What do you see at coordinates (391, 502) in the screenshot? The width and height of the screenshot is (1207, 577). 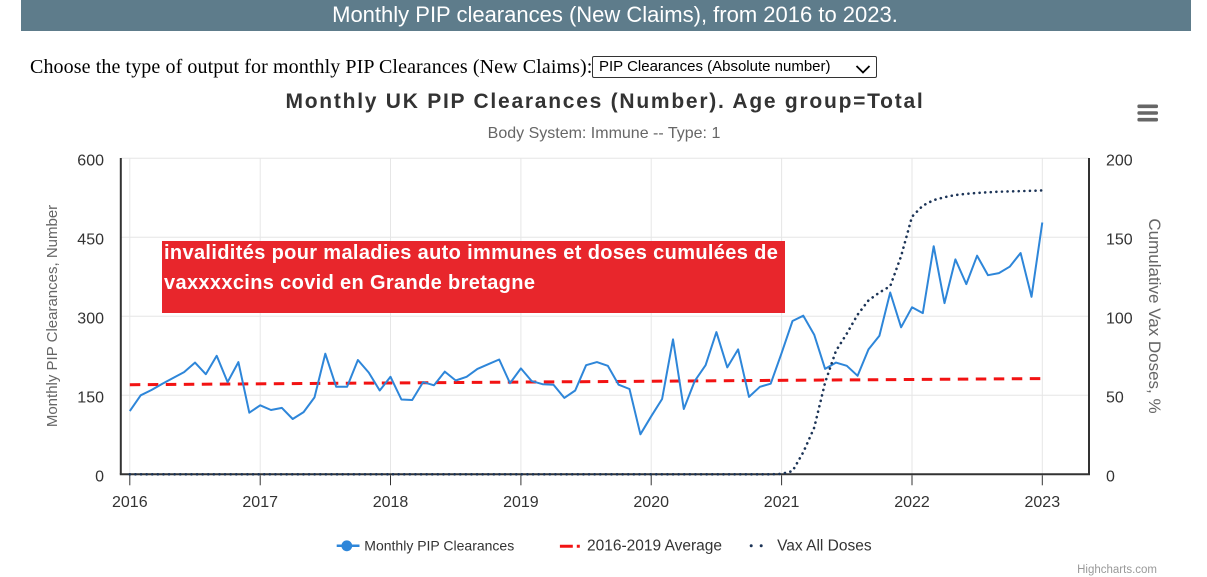 I see `svg-text: 2018` at bounding box center [391, 502].